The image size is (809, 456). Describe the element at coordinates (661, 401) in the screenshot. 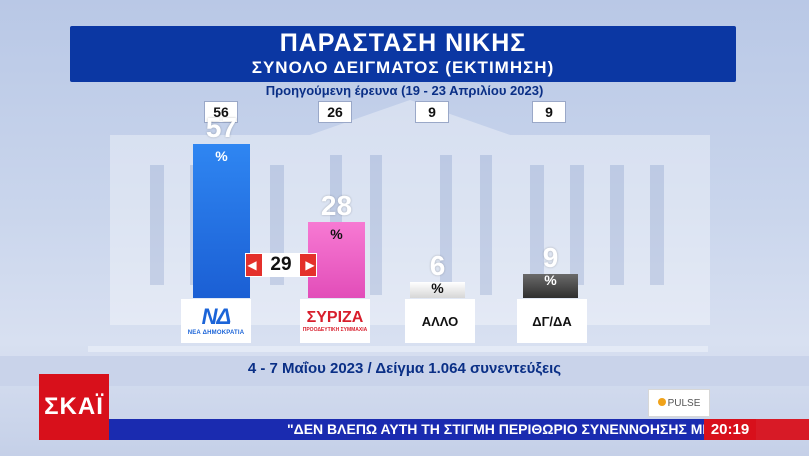

I see `pulse-dot-icon` at that location.